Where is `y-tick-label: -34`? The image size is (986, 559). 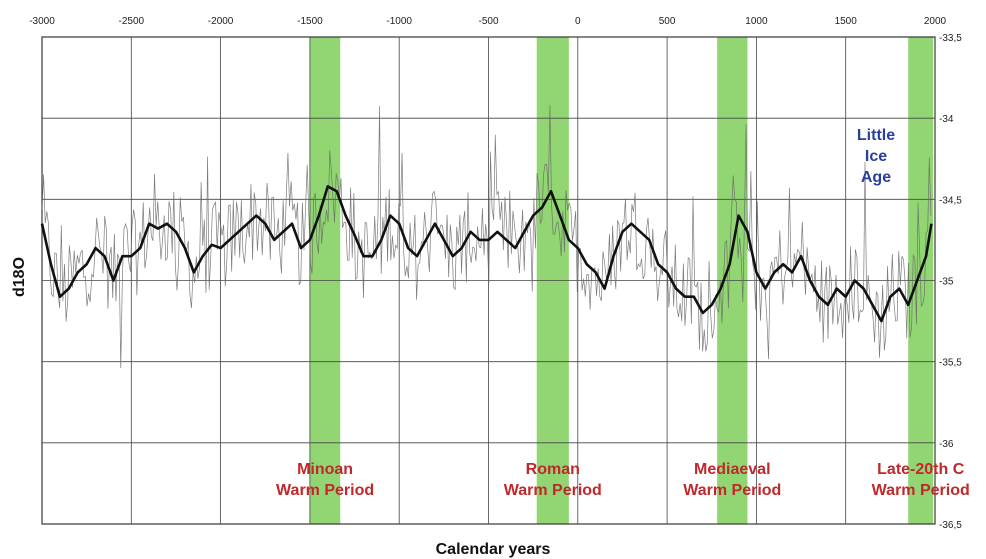
y-tick-label: -34 is located at coordinates (946, 119).